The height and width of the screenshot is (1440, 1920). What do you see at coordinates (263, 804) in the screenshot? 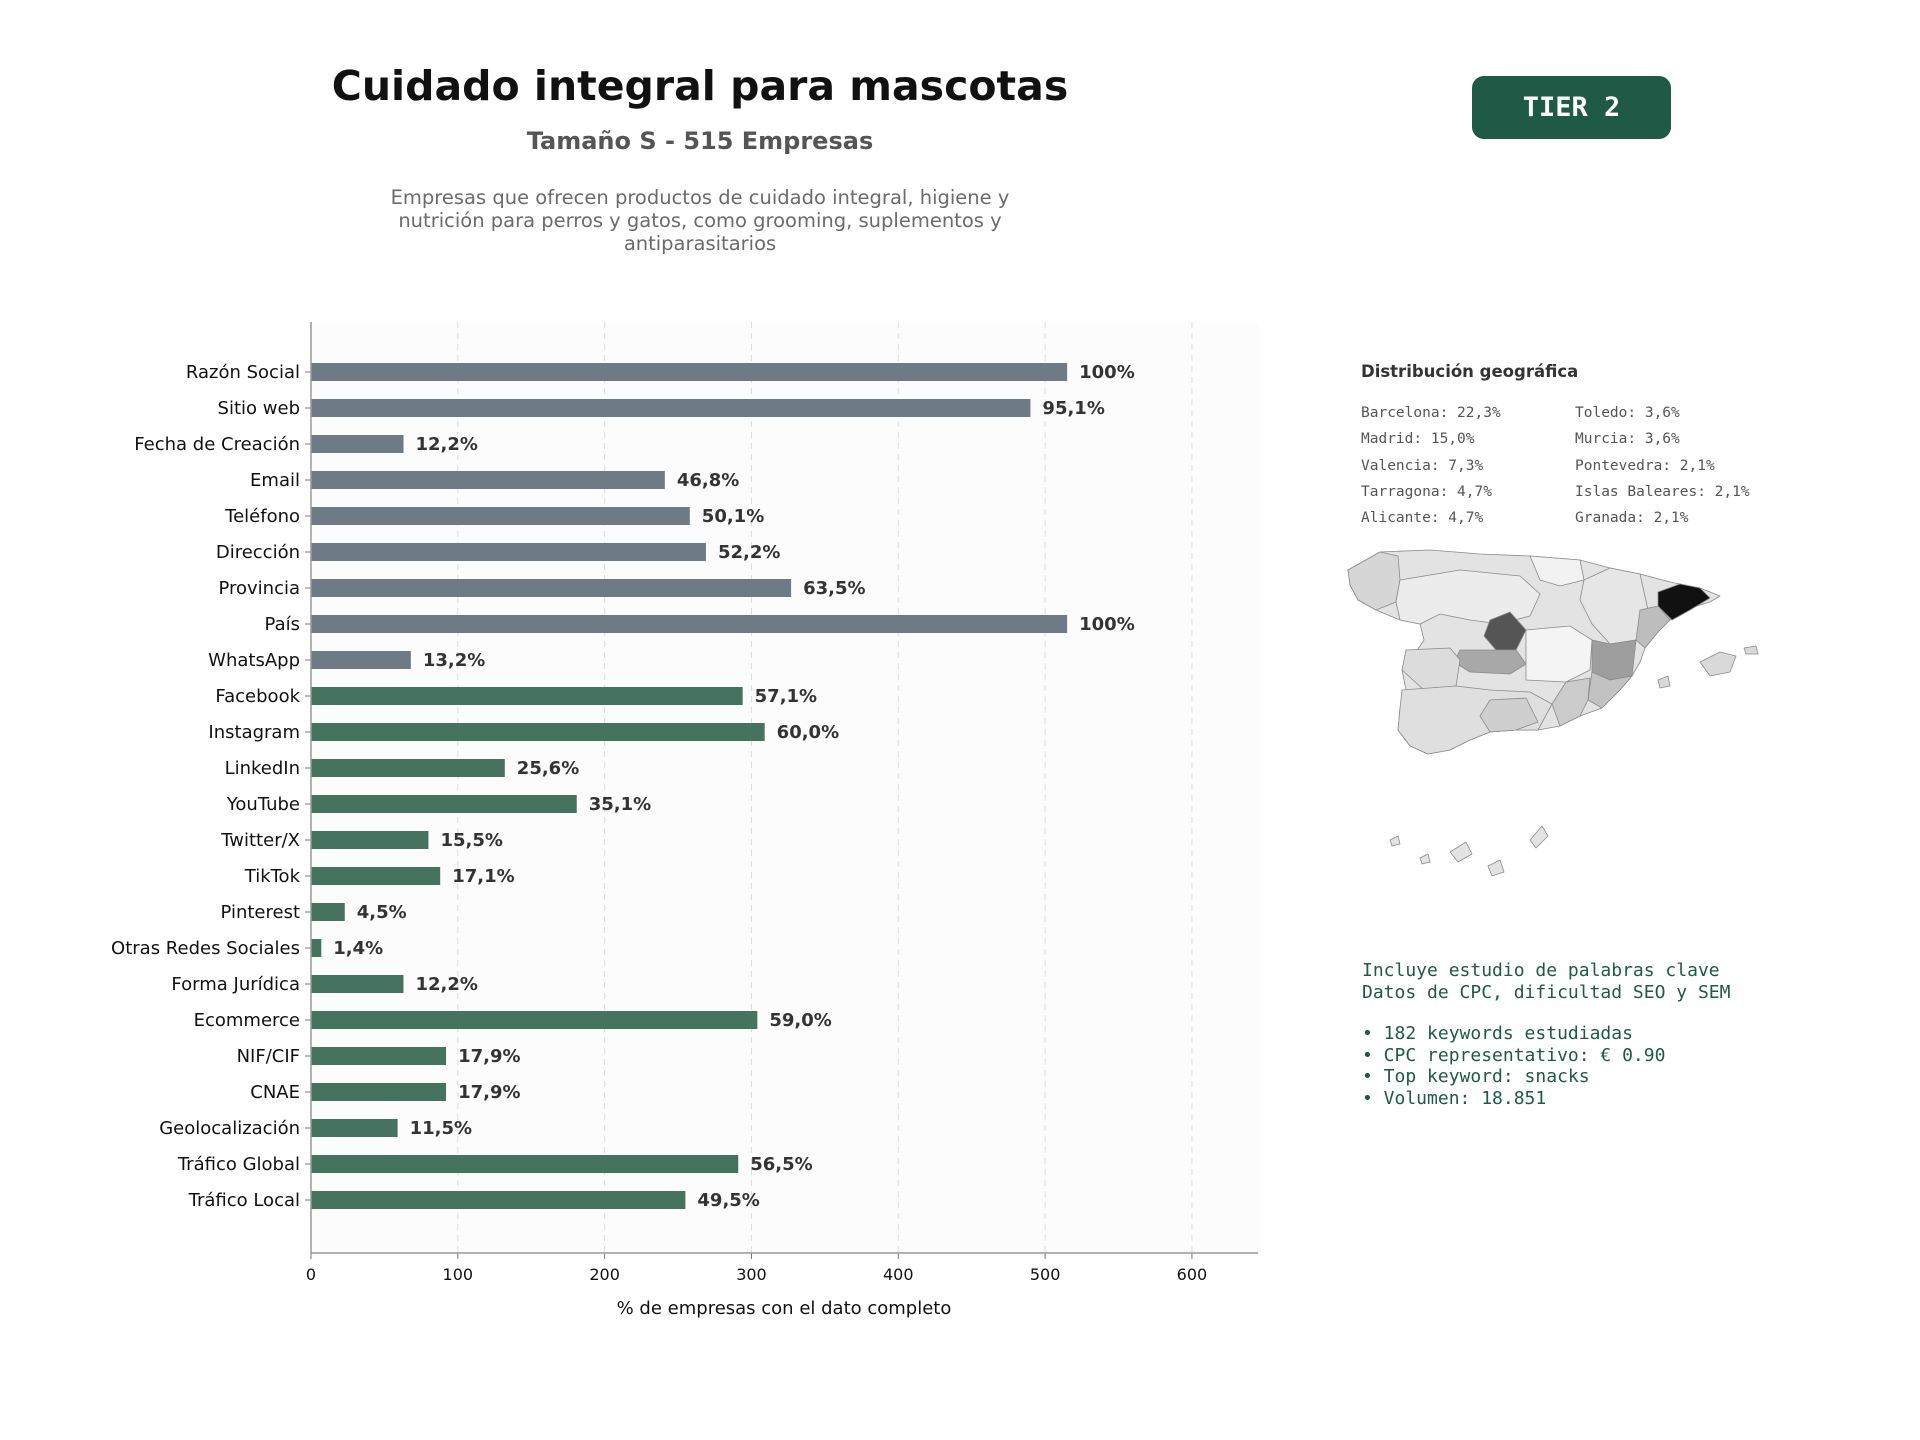
I see `category-label: YouTube` at bounding box center [263, 804].